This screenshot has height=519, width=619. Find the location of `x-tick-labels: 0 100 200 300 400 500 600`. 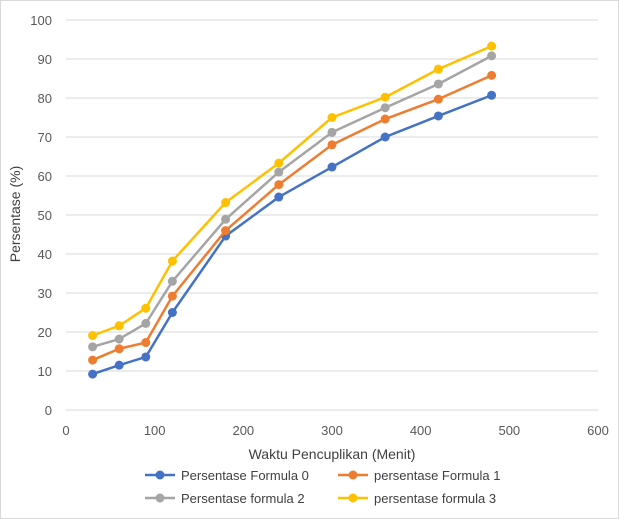

x-tick-labels: 0 100 200 300 400 500 600 is located at coordinates (335, 430).